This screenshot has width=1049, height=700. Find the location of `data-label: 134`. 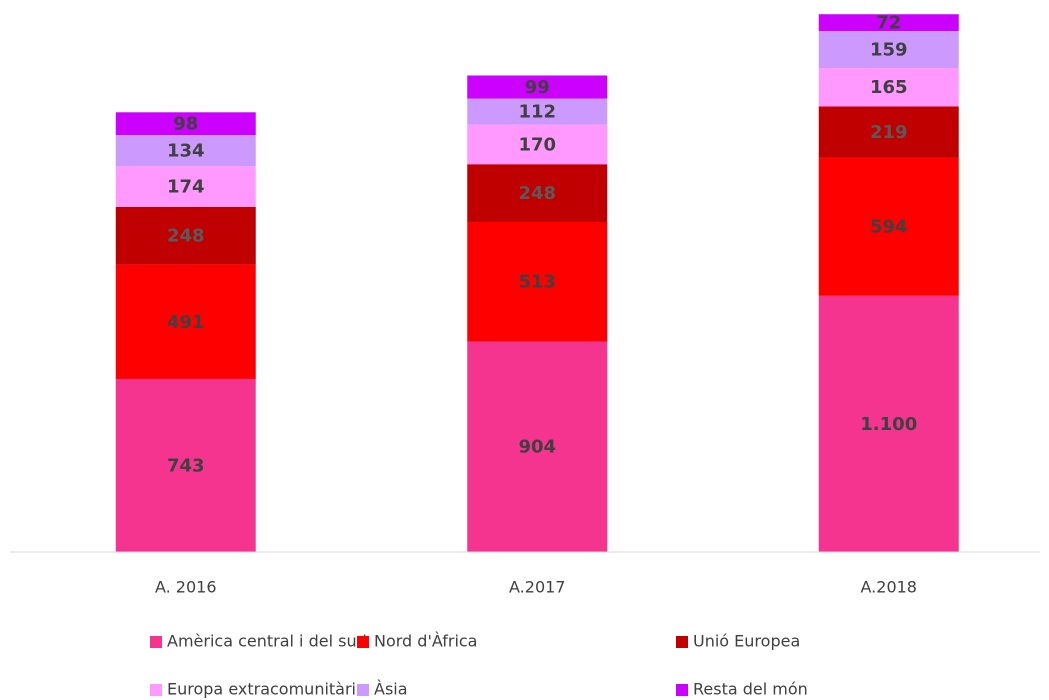

data-label: 134 is located at coordinates (186, 151).